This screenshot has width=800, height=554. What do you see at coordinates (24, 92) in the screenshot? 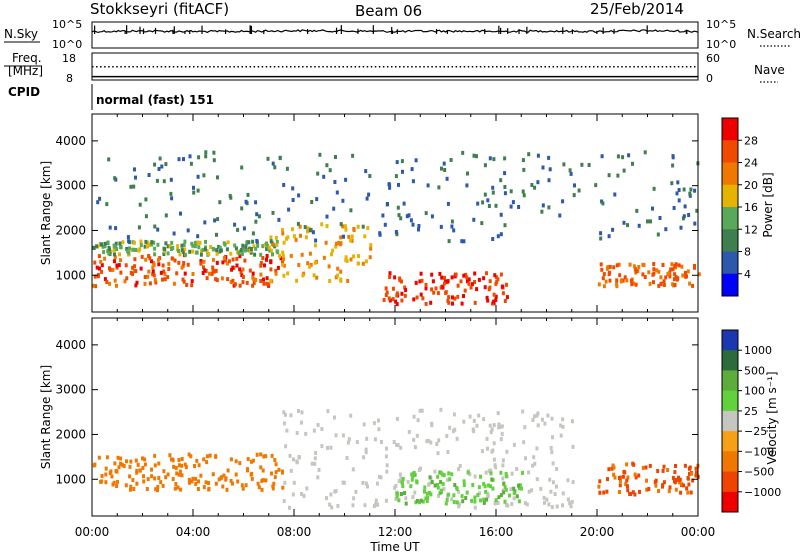
I see `cpid-label: CPID` at bounding box center [24, 92].